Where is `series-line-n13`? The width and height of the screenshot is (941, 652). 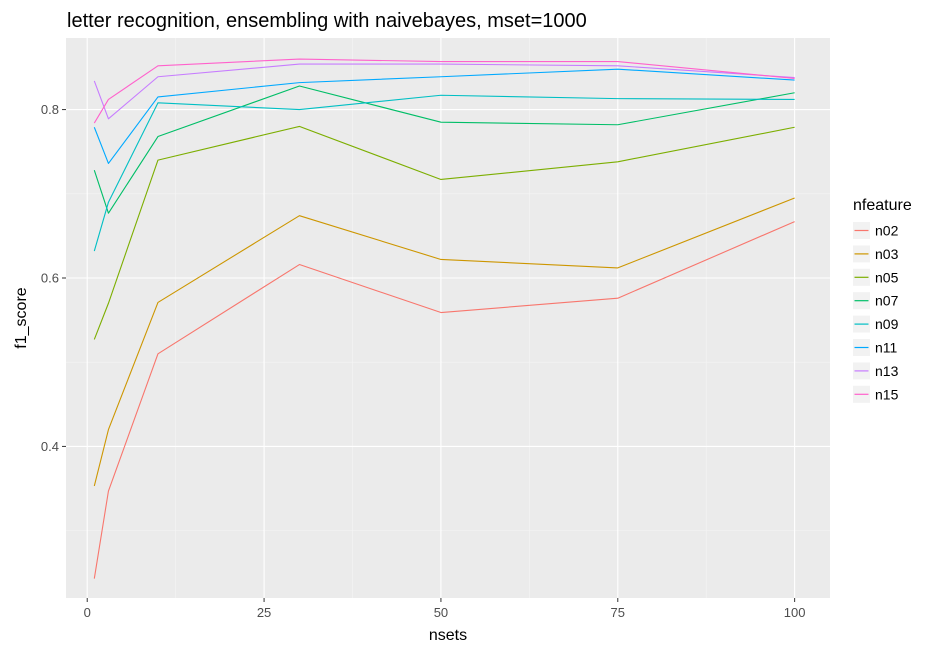 series-line-n13 is located at coordinates (444, 91).